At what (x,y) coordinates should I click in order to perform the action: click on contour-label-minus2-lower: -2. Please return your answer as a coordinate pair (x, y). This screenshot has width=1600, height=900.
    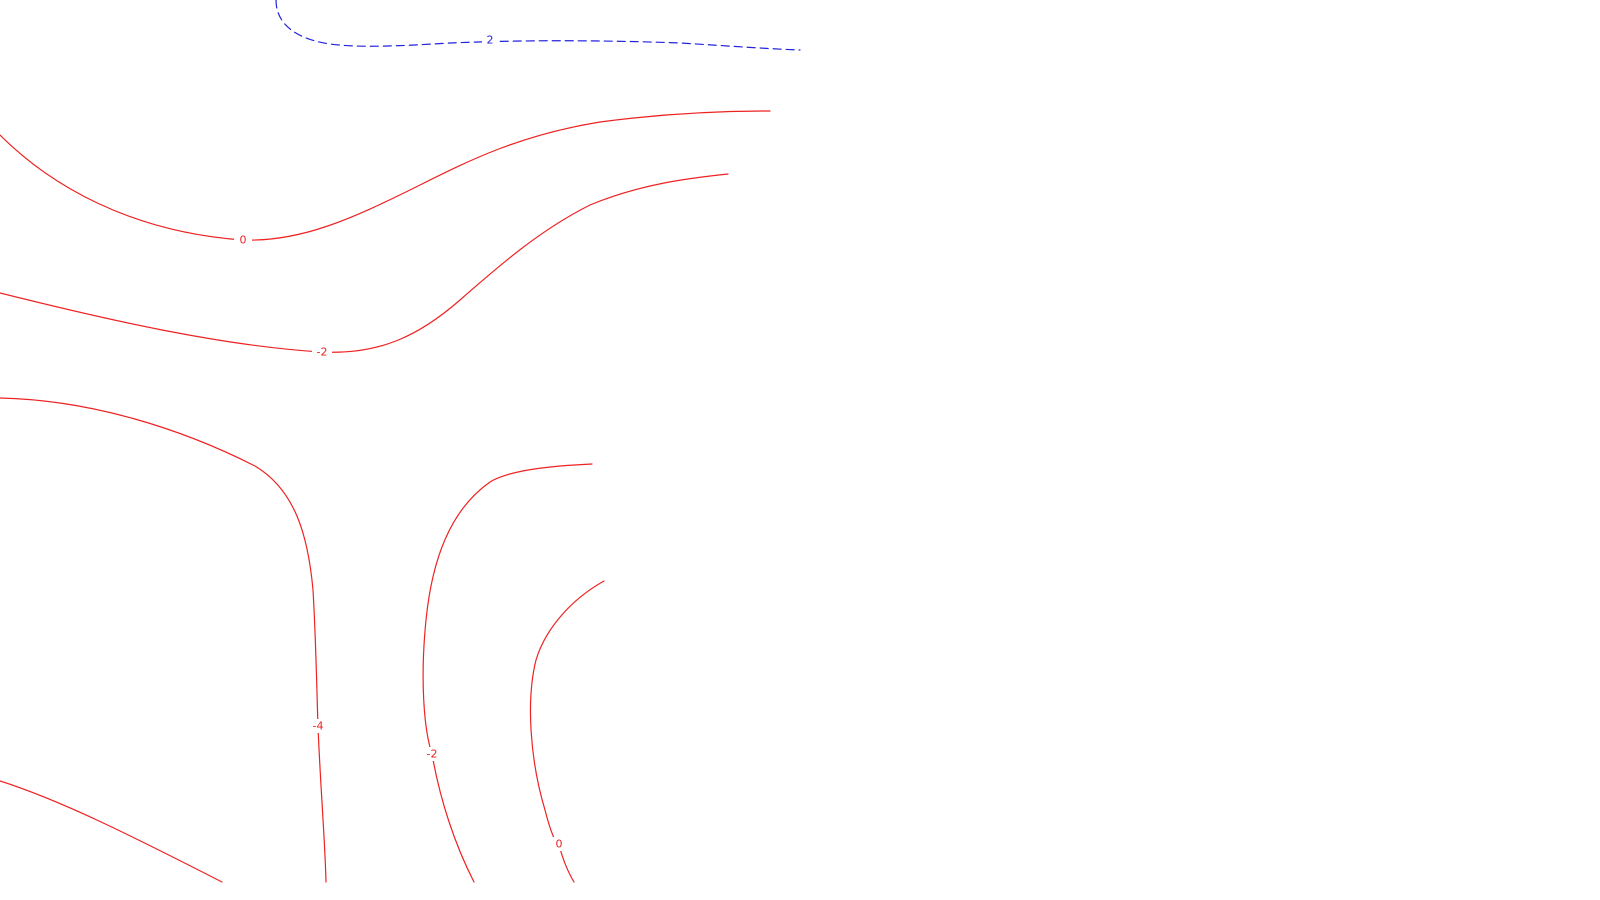
    Looking at the image, I should click on (432, 754).